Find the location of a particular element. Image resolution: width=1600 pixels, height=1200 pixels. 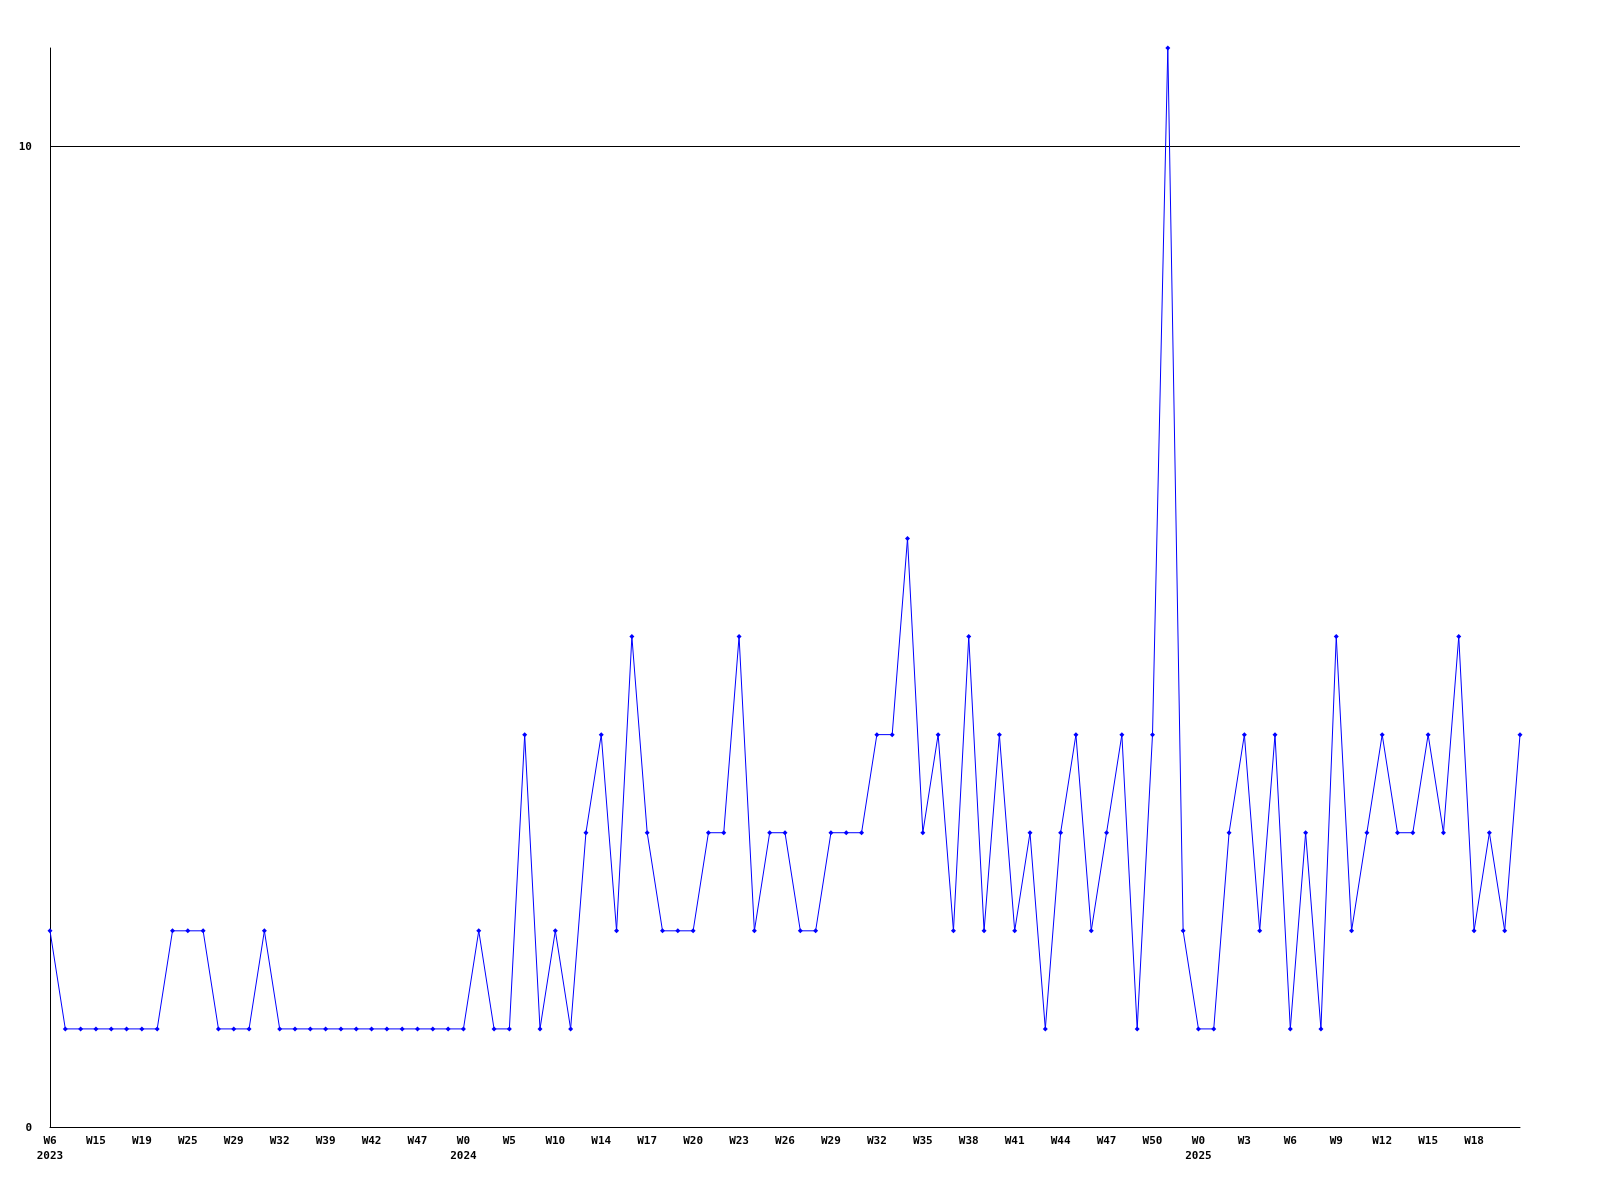

x-tick-label: W26 is located at coordinates (785, 1140).